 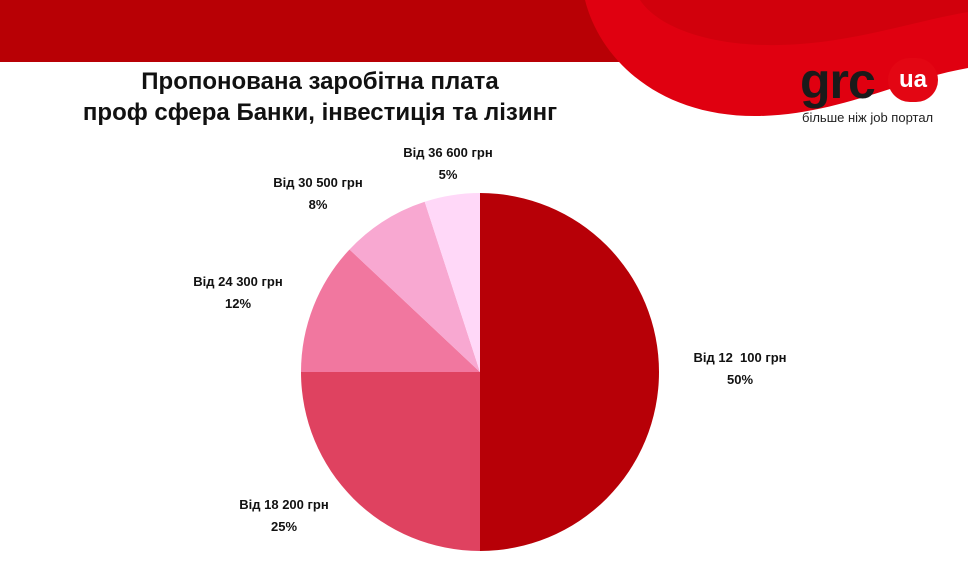 I want to click on slice-label-3: Від 24 300 грн, so click(x=237, y=281).